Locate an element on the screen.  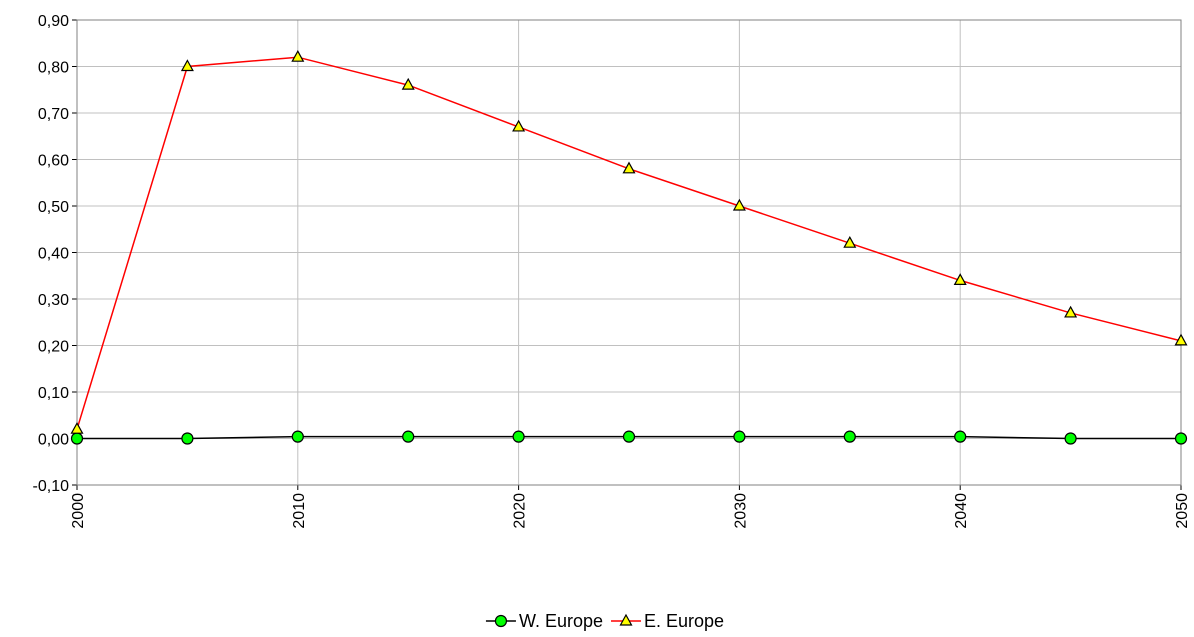
y-tick-label: 0,70 is located at coordinates (53, 114).